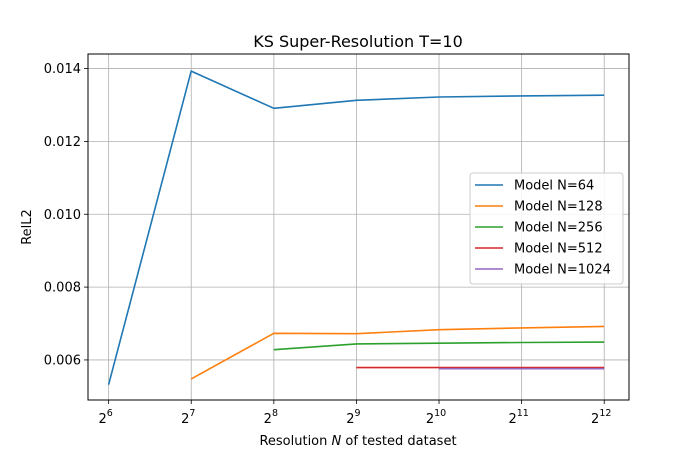 This screenshot has height=450, width=700. Describe the element at coordinates (105, 417) in the screenshot. I see `x-tick-label: 26` at that location.